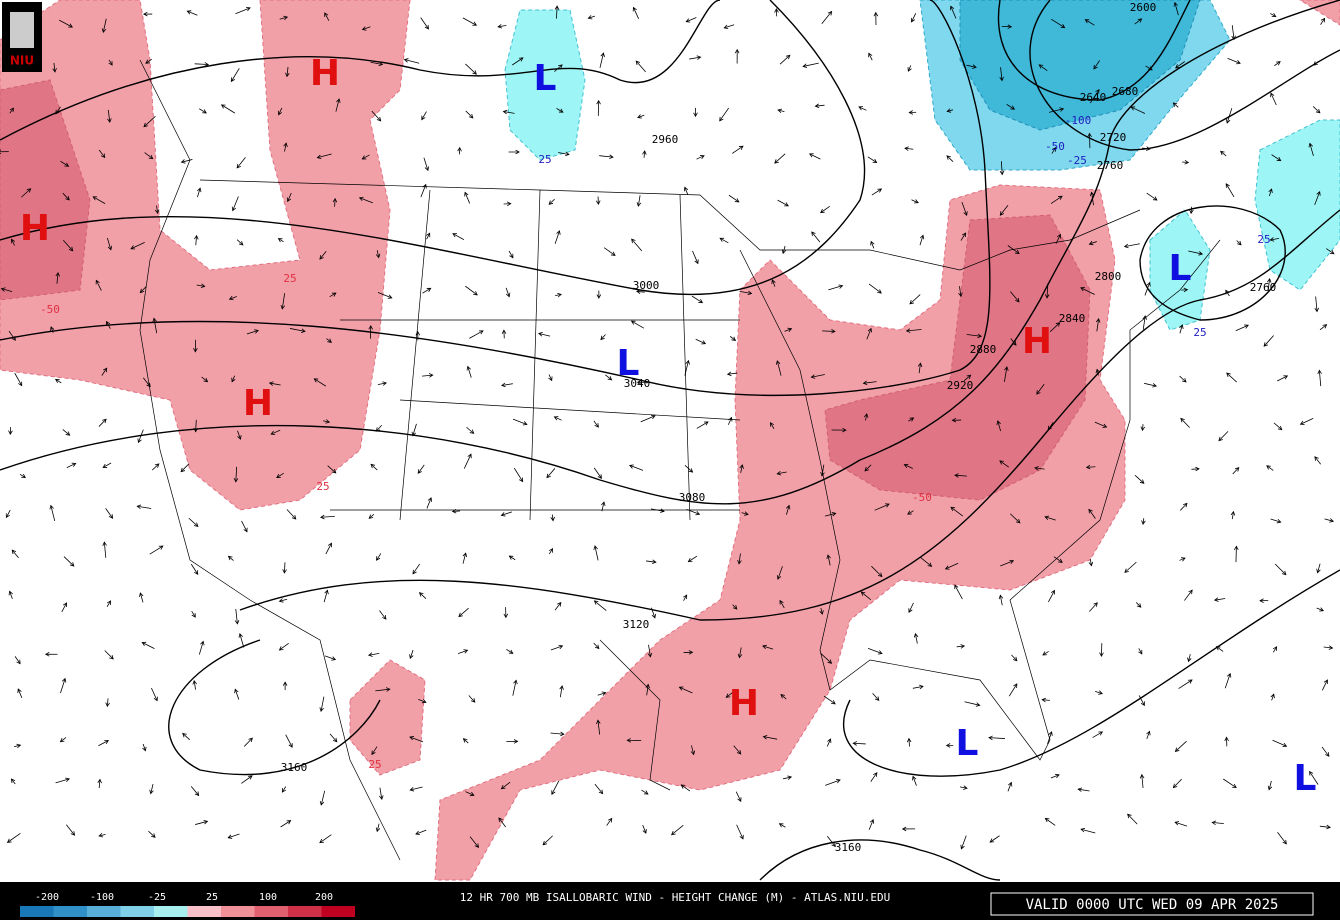  What do you see at coordinates (692, 497) in the screenshot?
I see `contour-label: 3080` at bounding box center [692, 497].